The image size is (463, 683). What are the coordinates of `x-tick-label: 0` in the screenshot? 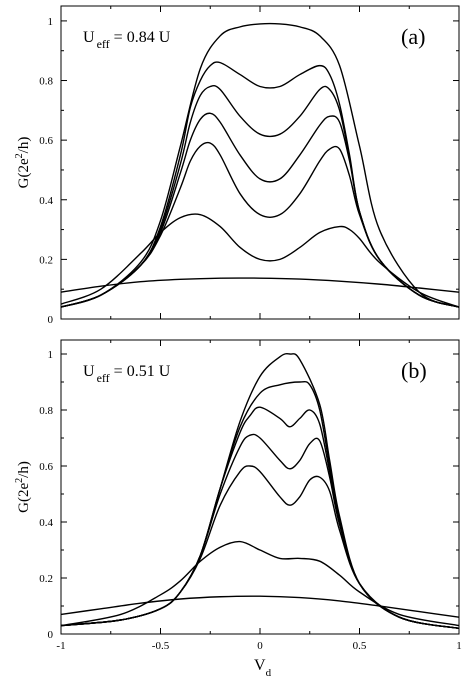 It's located at (260, 646).